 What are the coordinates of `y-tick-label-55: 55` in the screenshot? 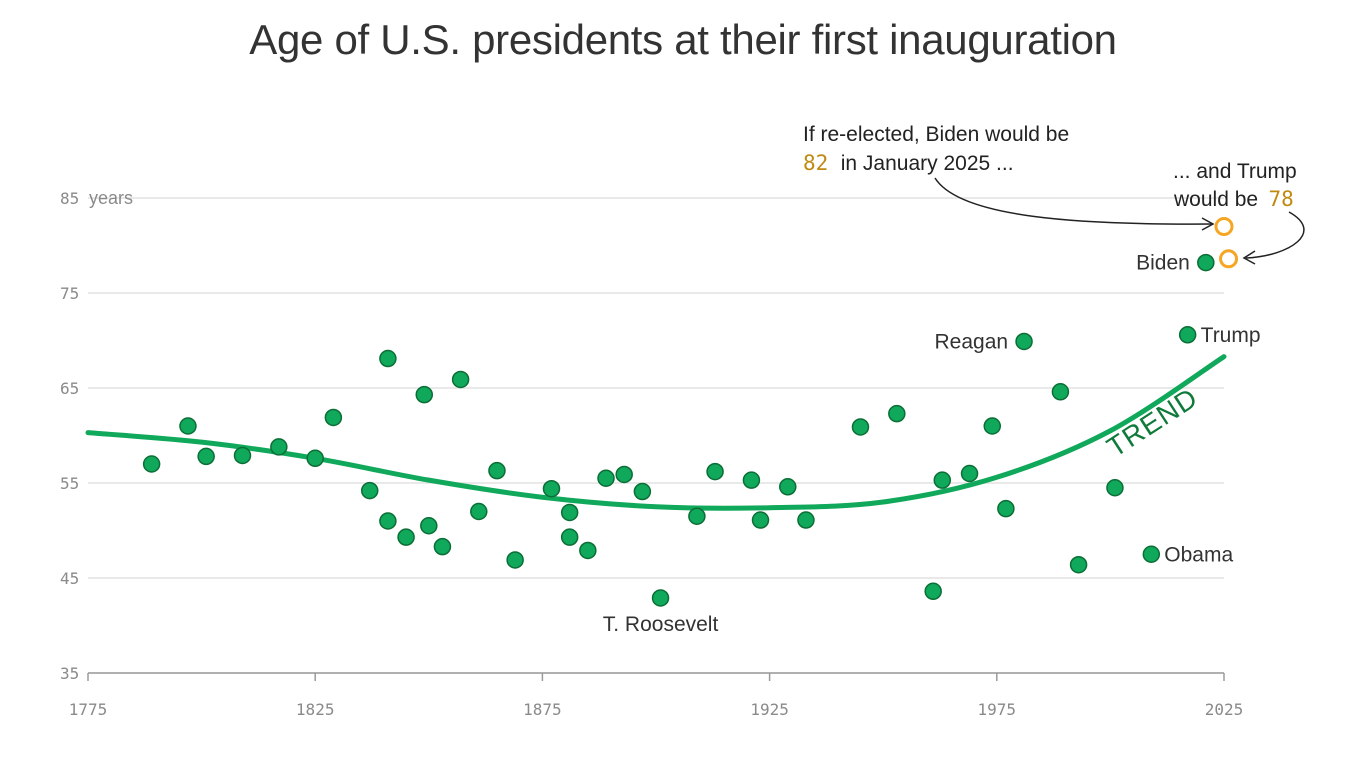 It's located at (69, 483).